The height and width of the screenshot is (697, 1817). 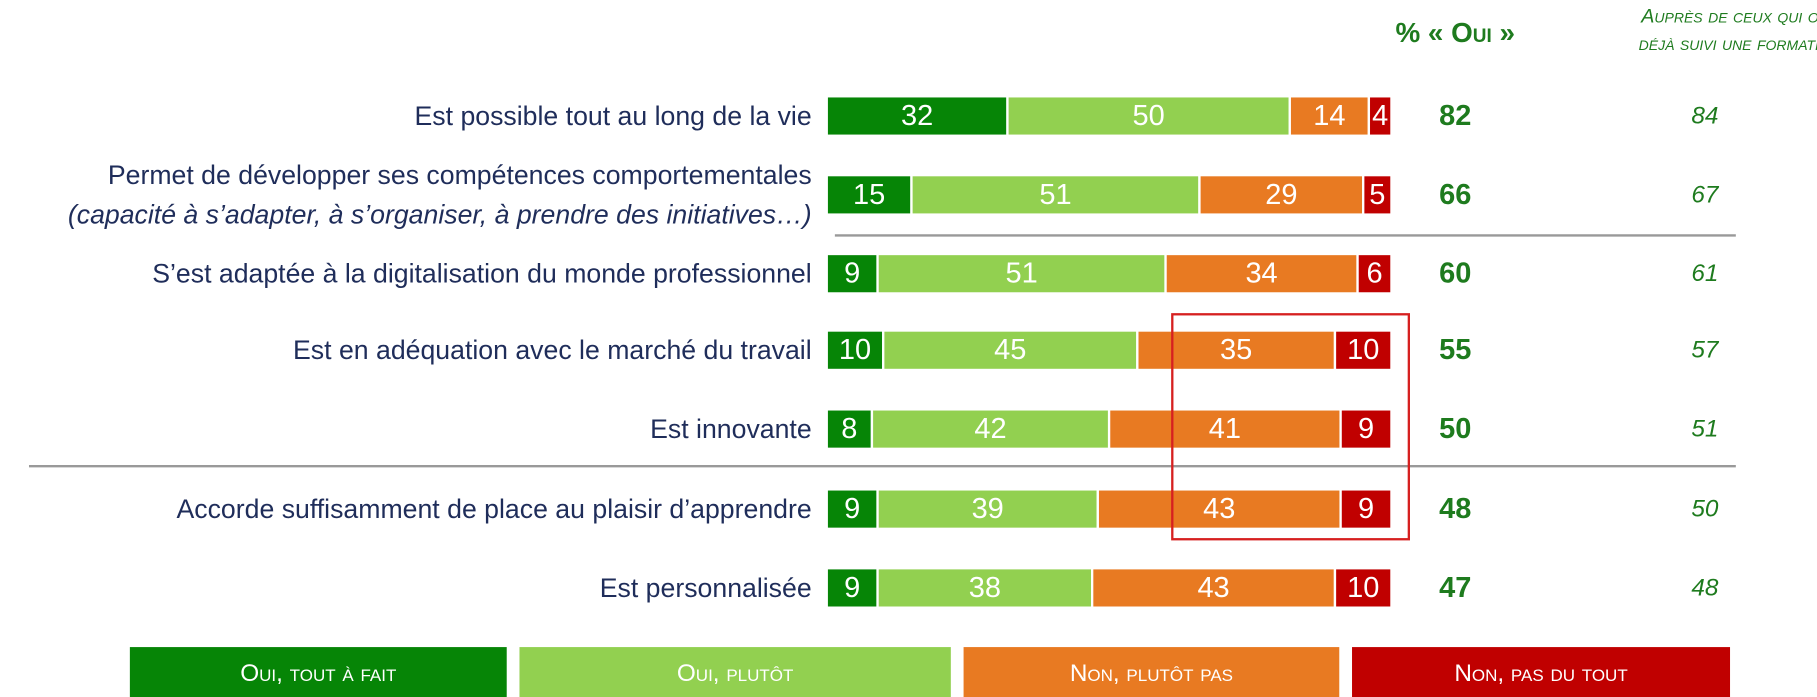 I want to click on trained-value: 51, so click(x=1704, y=429).